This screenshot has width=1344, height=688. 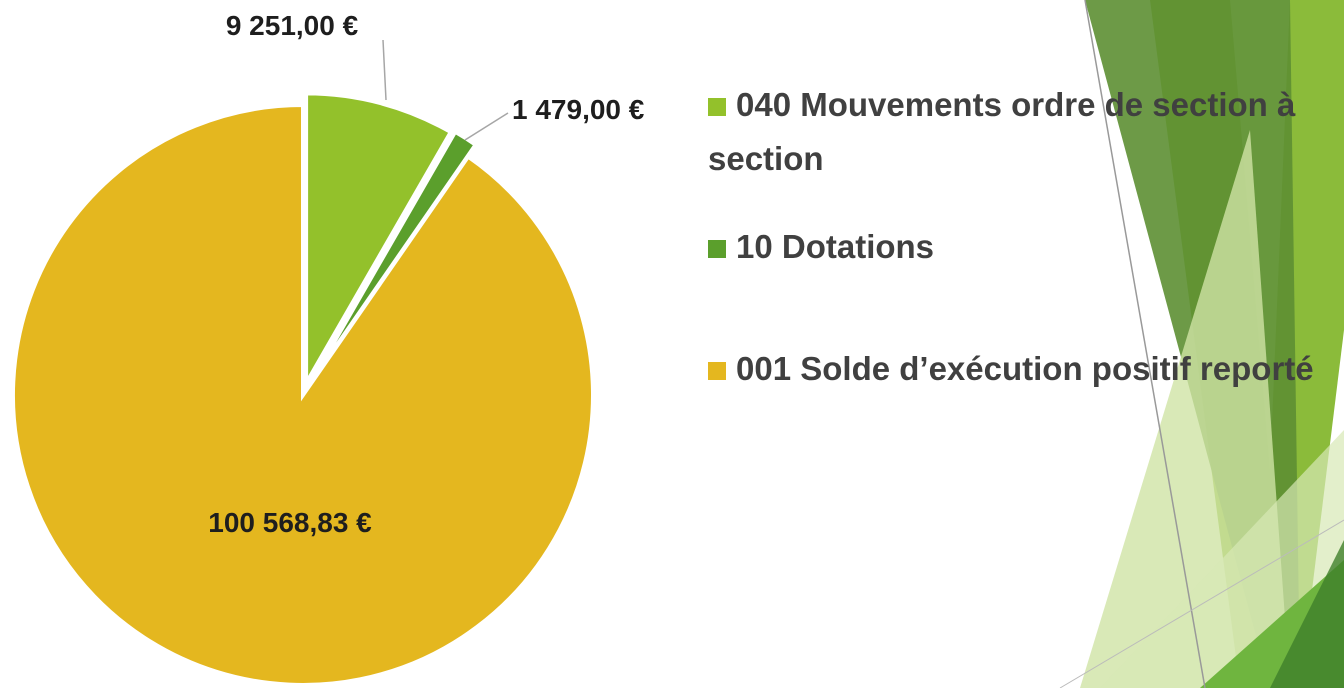 I want to click on legend-item: 001 Solde d’exécution positif reporté, so click(x=1023, y=369).